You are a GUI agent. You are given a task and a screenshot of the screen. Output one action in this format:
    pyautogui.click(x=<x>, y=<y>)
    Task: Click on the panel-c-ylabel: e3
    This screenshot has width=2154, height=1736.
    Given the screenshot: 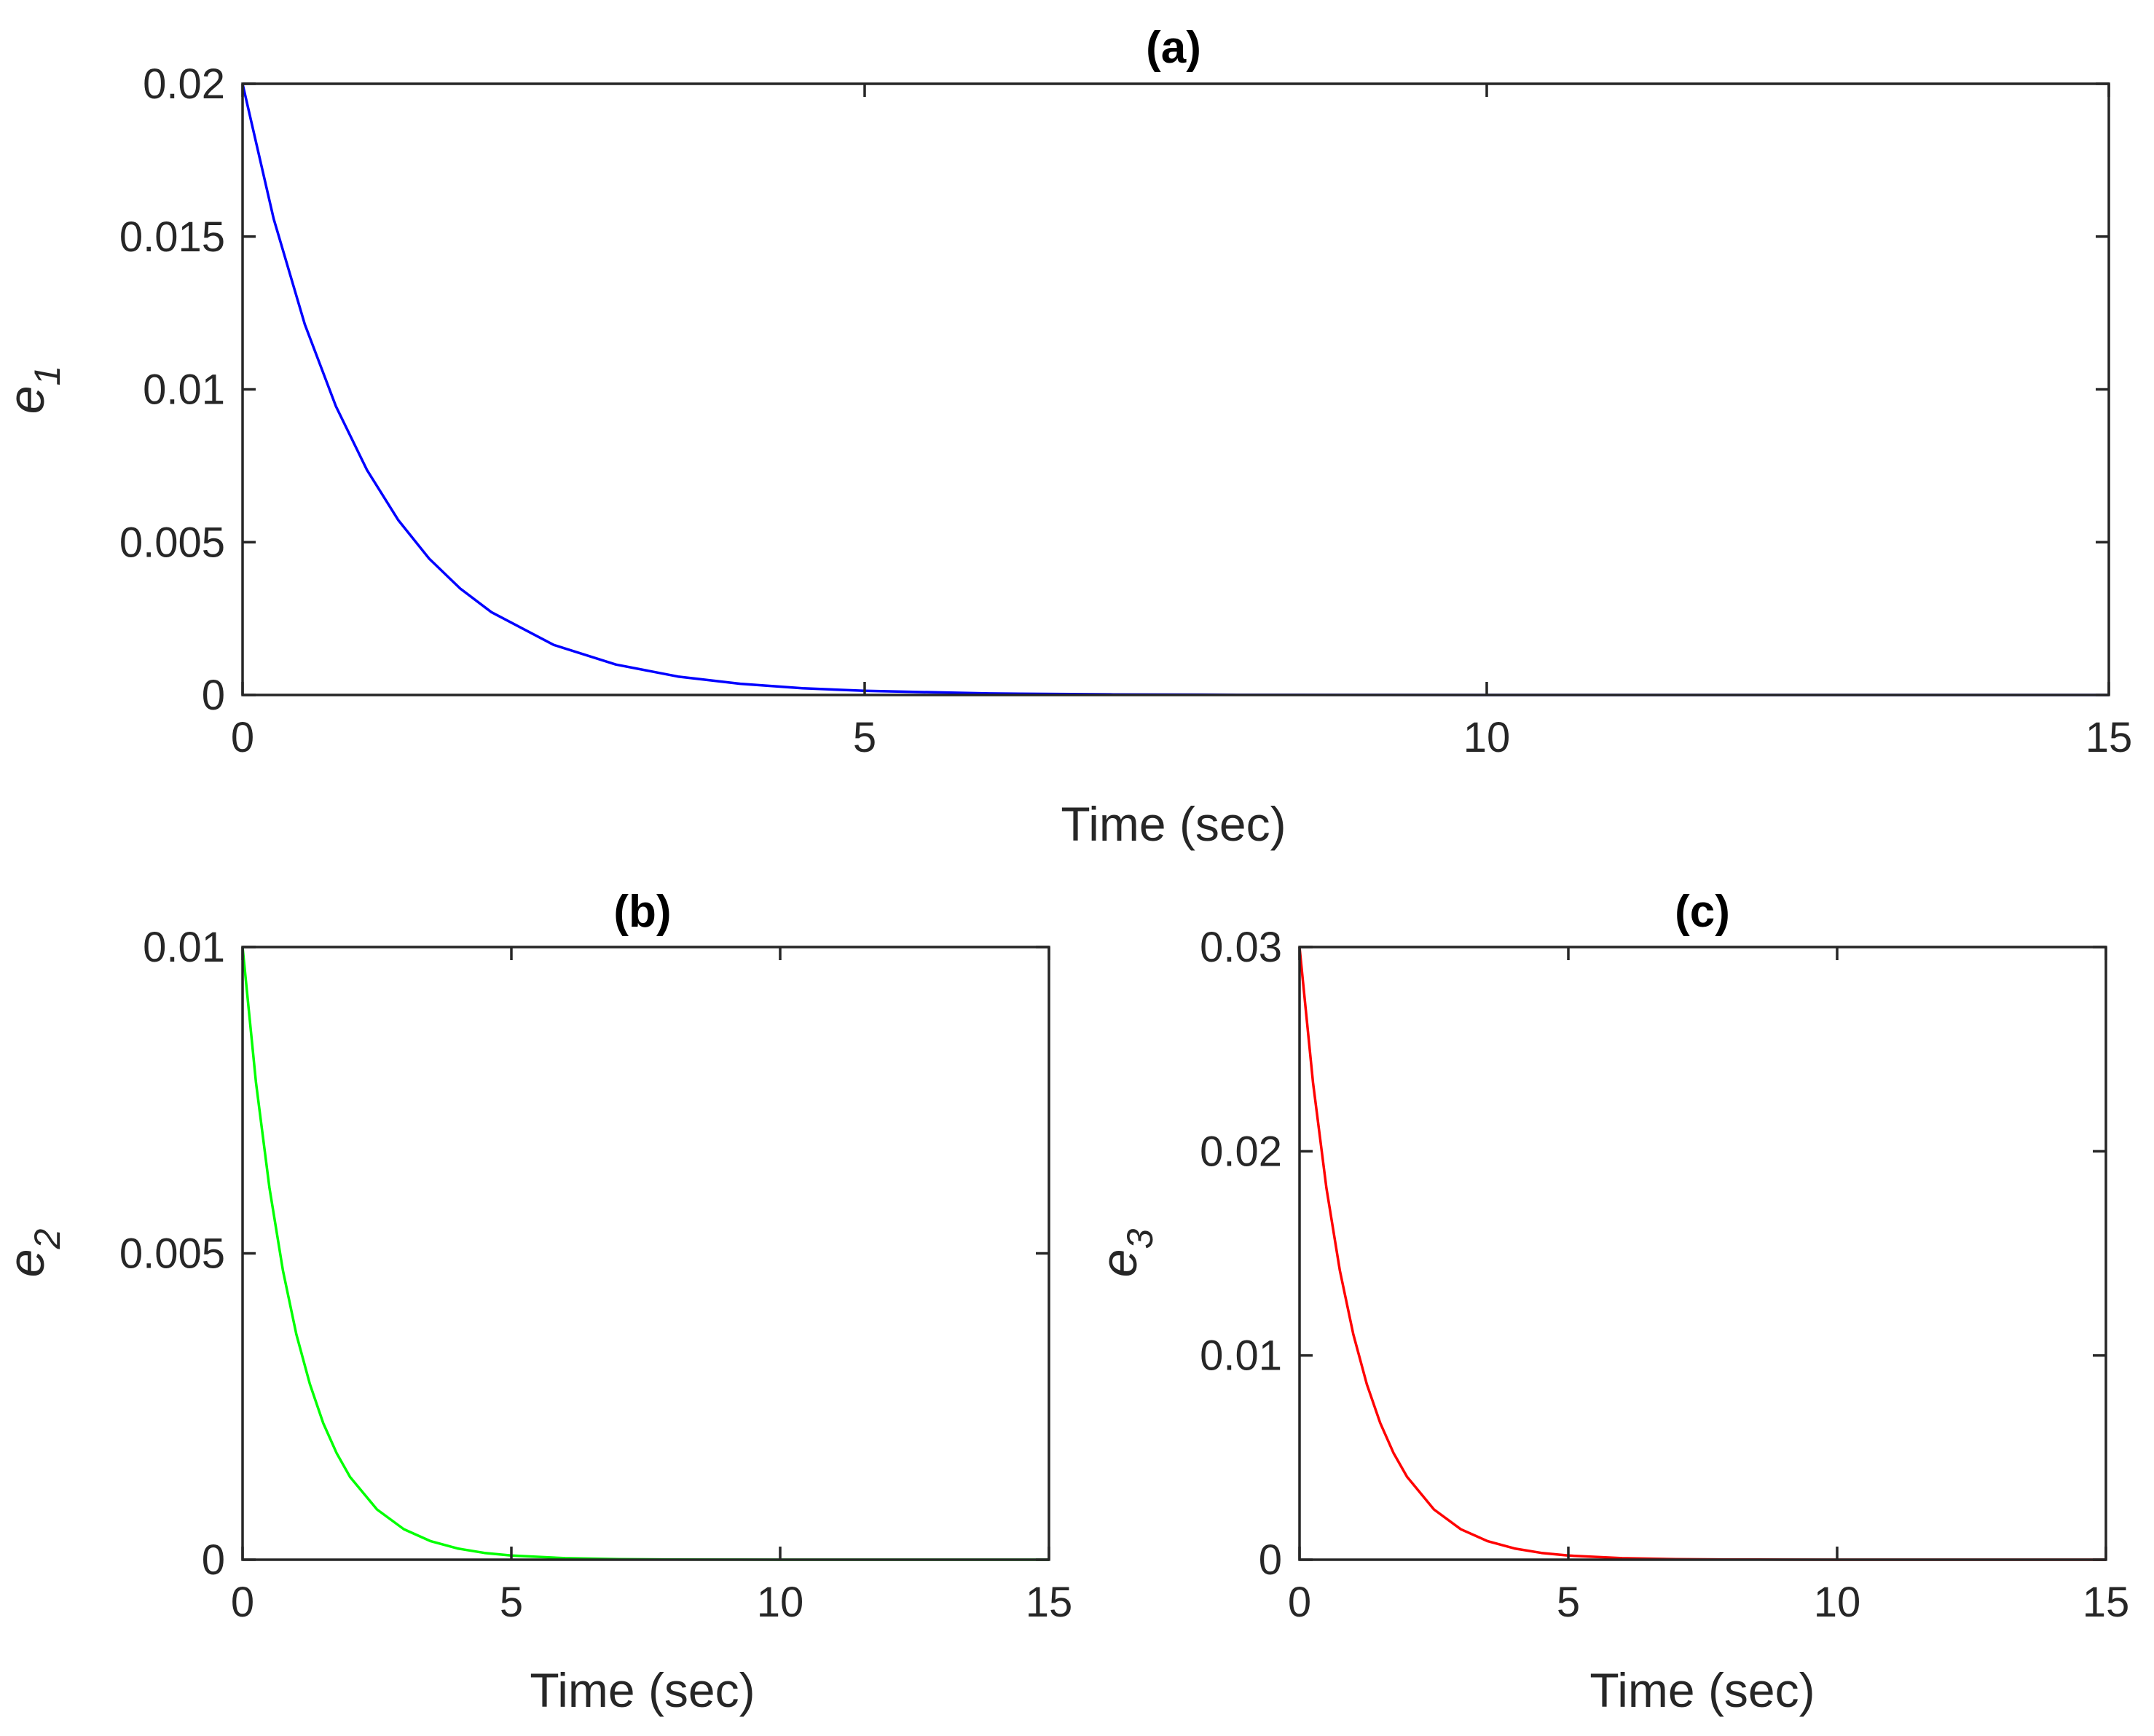 What is the action you would take?
    pyautogui.click(x=1125, y=1252)
    